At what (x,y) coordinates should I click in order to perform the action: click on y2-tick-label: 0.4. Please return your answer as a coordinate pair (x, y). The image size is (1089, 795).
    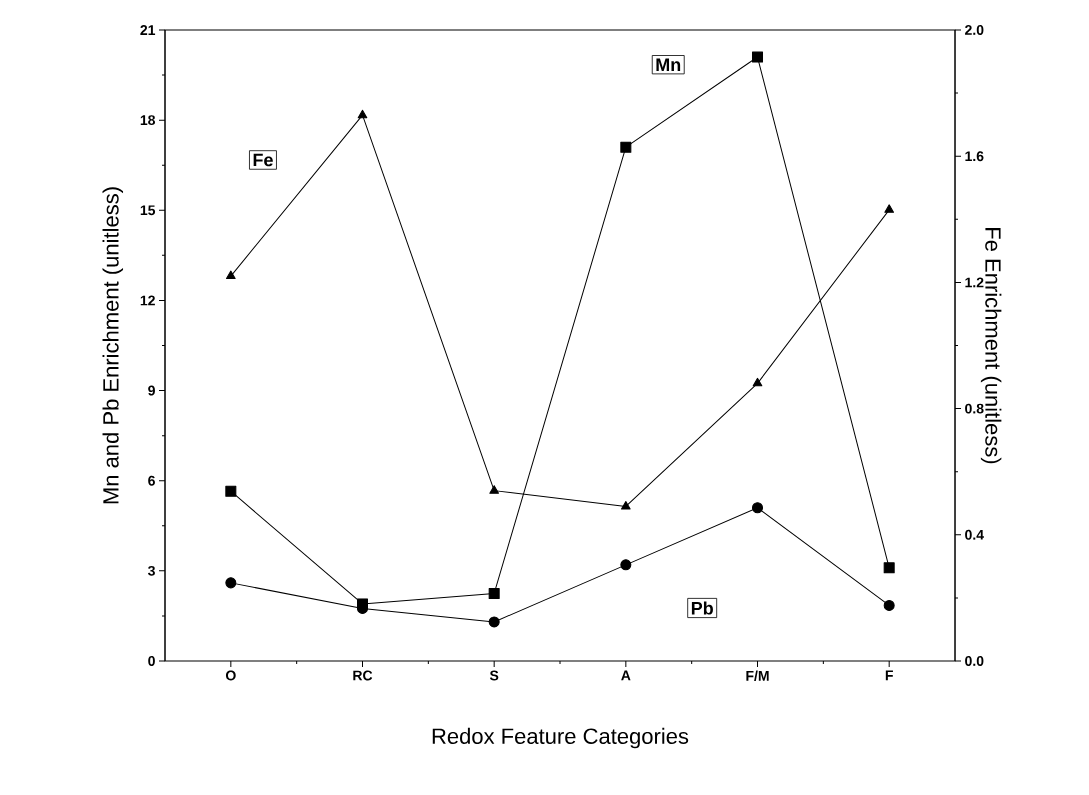
    Looking at the image, I should click on (974, 534).